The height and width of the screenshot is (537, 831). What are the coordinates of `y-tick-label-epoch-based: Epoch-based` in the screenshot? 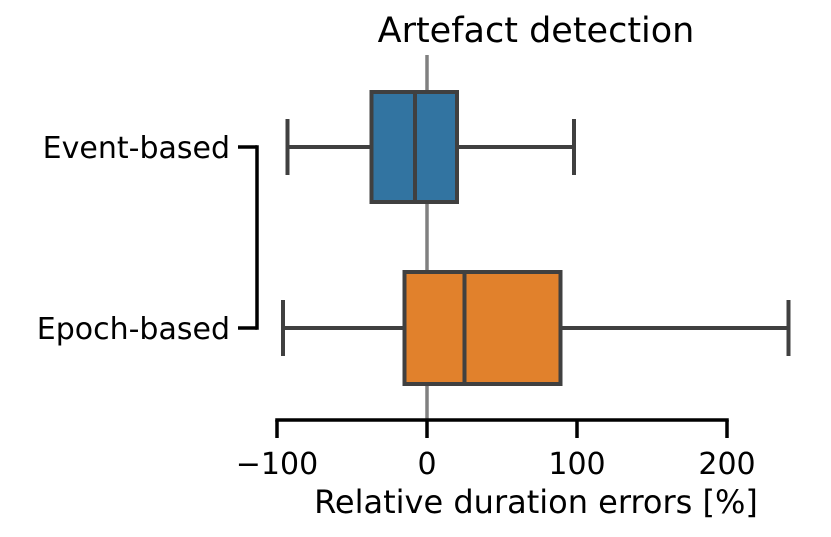 It's located at (133, 329).